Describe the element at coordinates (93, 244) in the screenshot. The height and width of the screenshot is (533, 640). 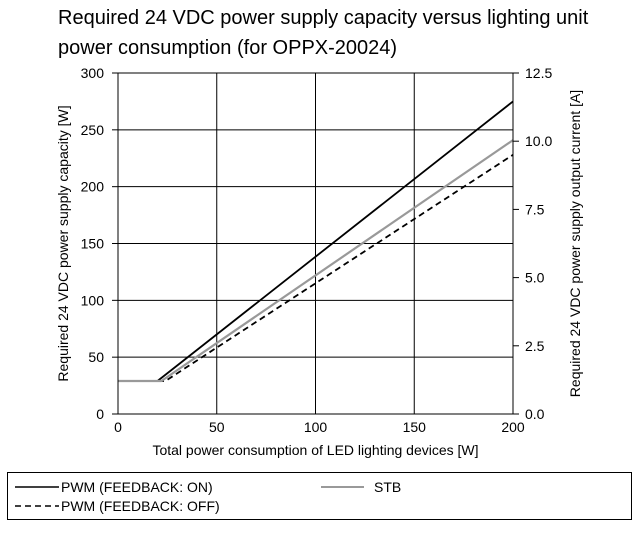
I see `y-tick-label: 150` at that location.